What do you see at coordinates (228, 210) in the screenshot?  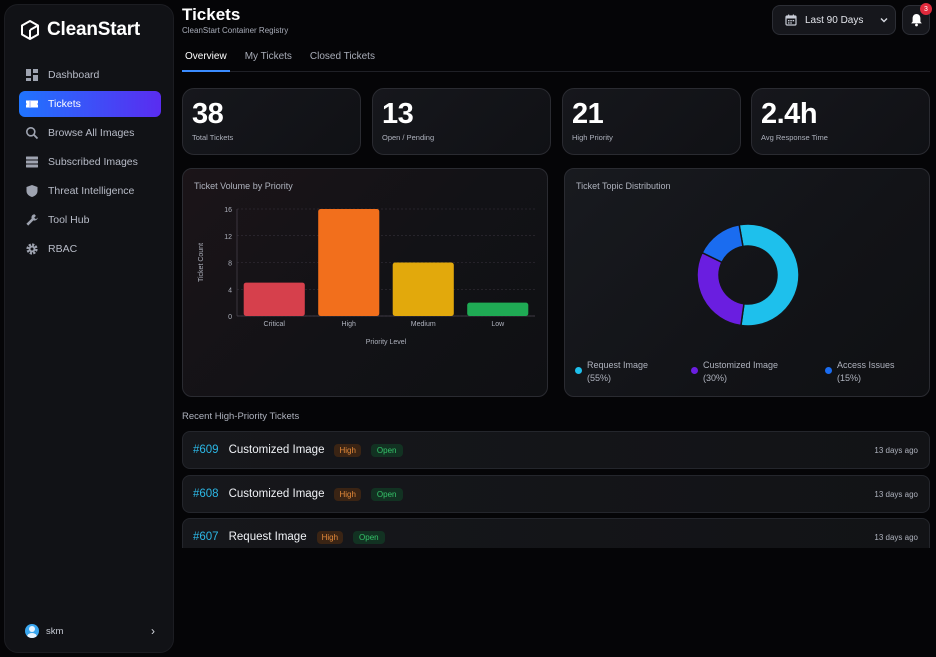 I see `y-tick-label: 16` at bounding box center [228, 210].